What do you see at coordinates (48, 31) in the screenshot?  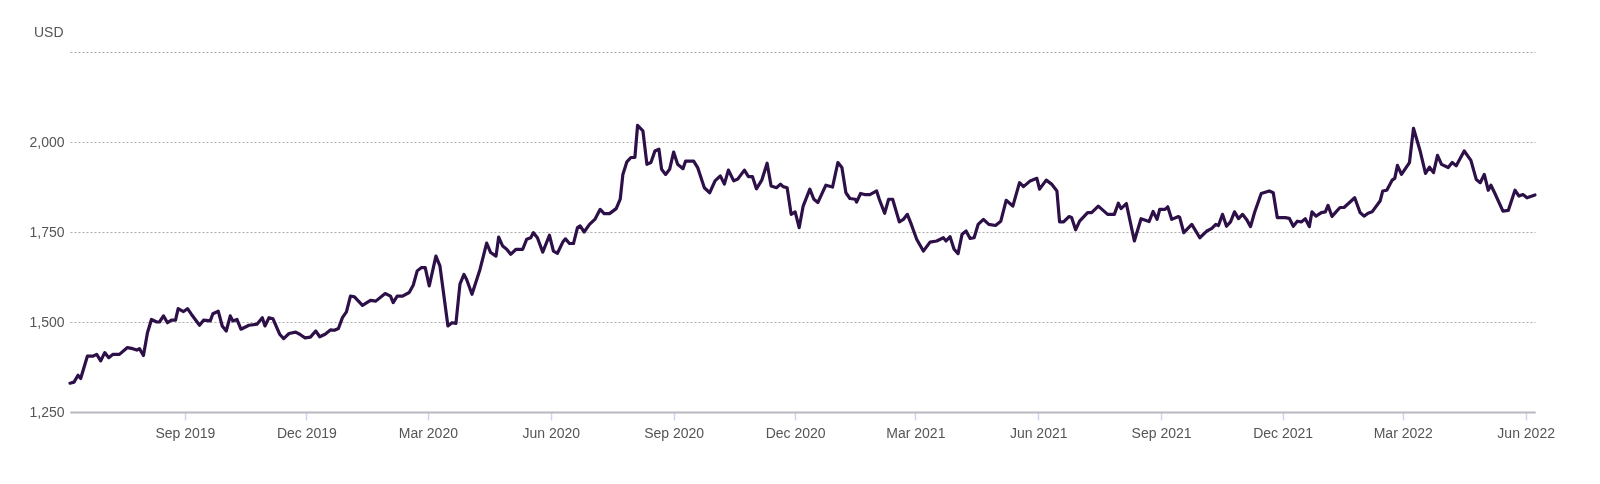 I see `y-axis-title: USD` at bounding box center [48, 31].